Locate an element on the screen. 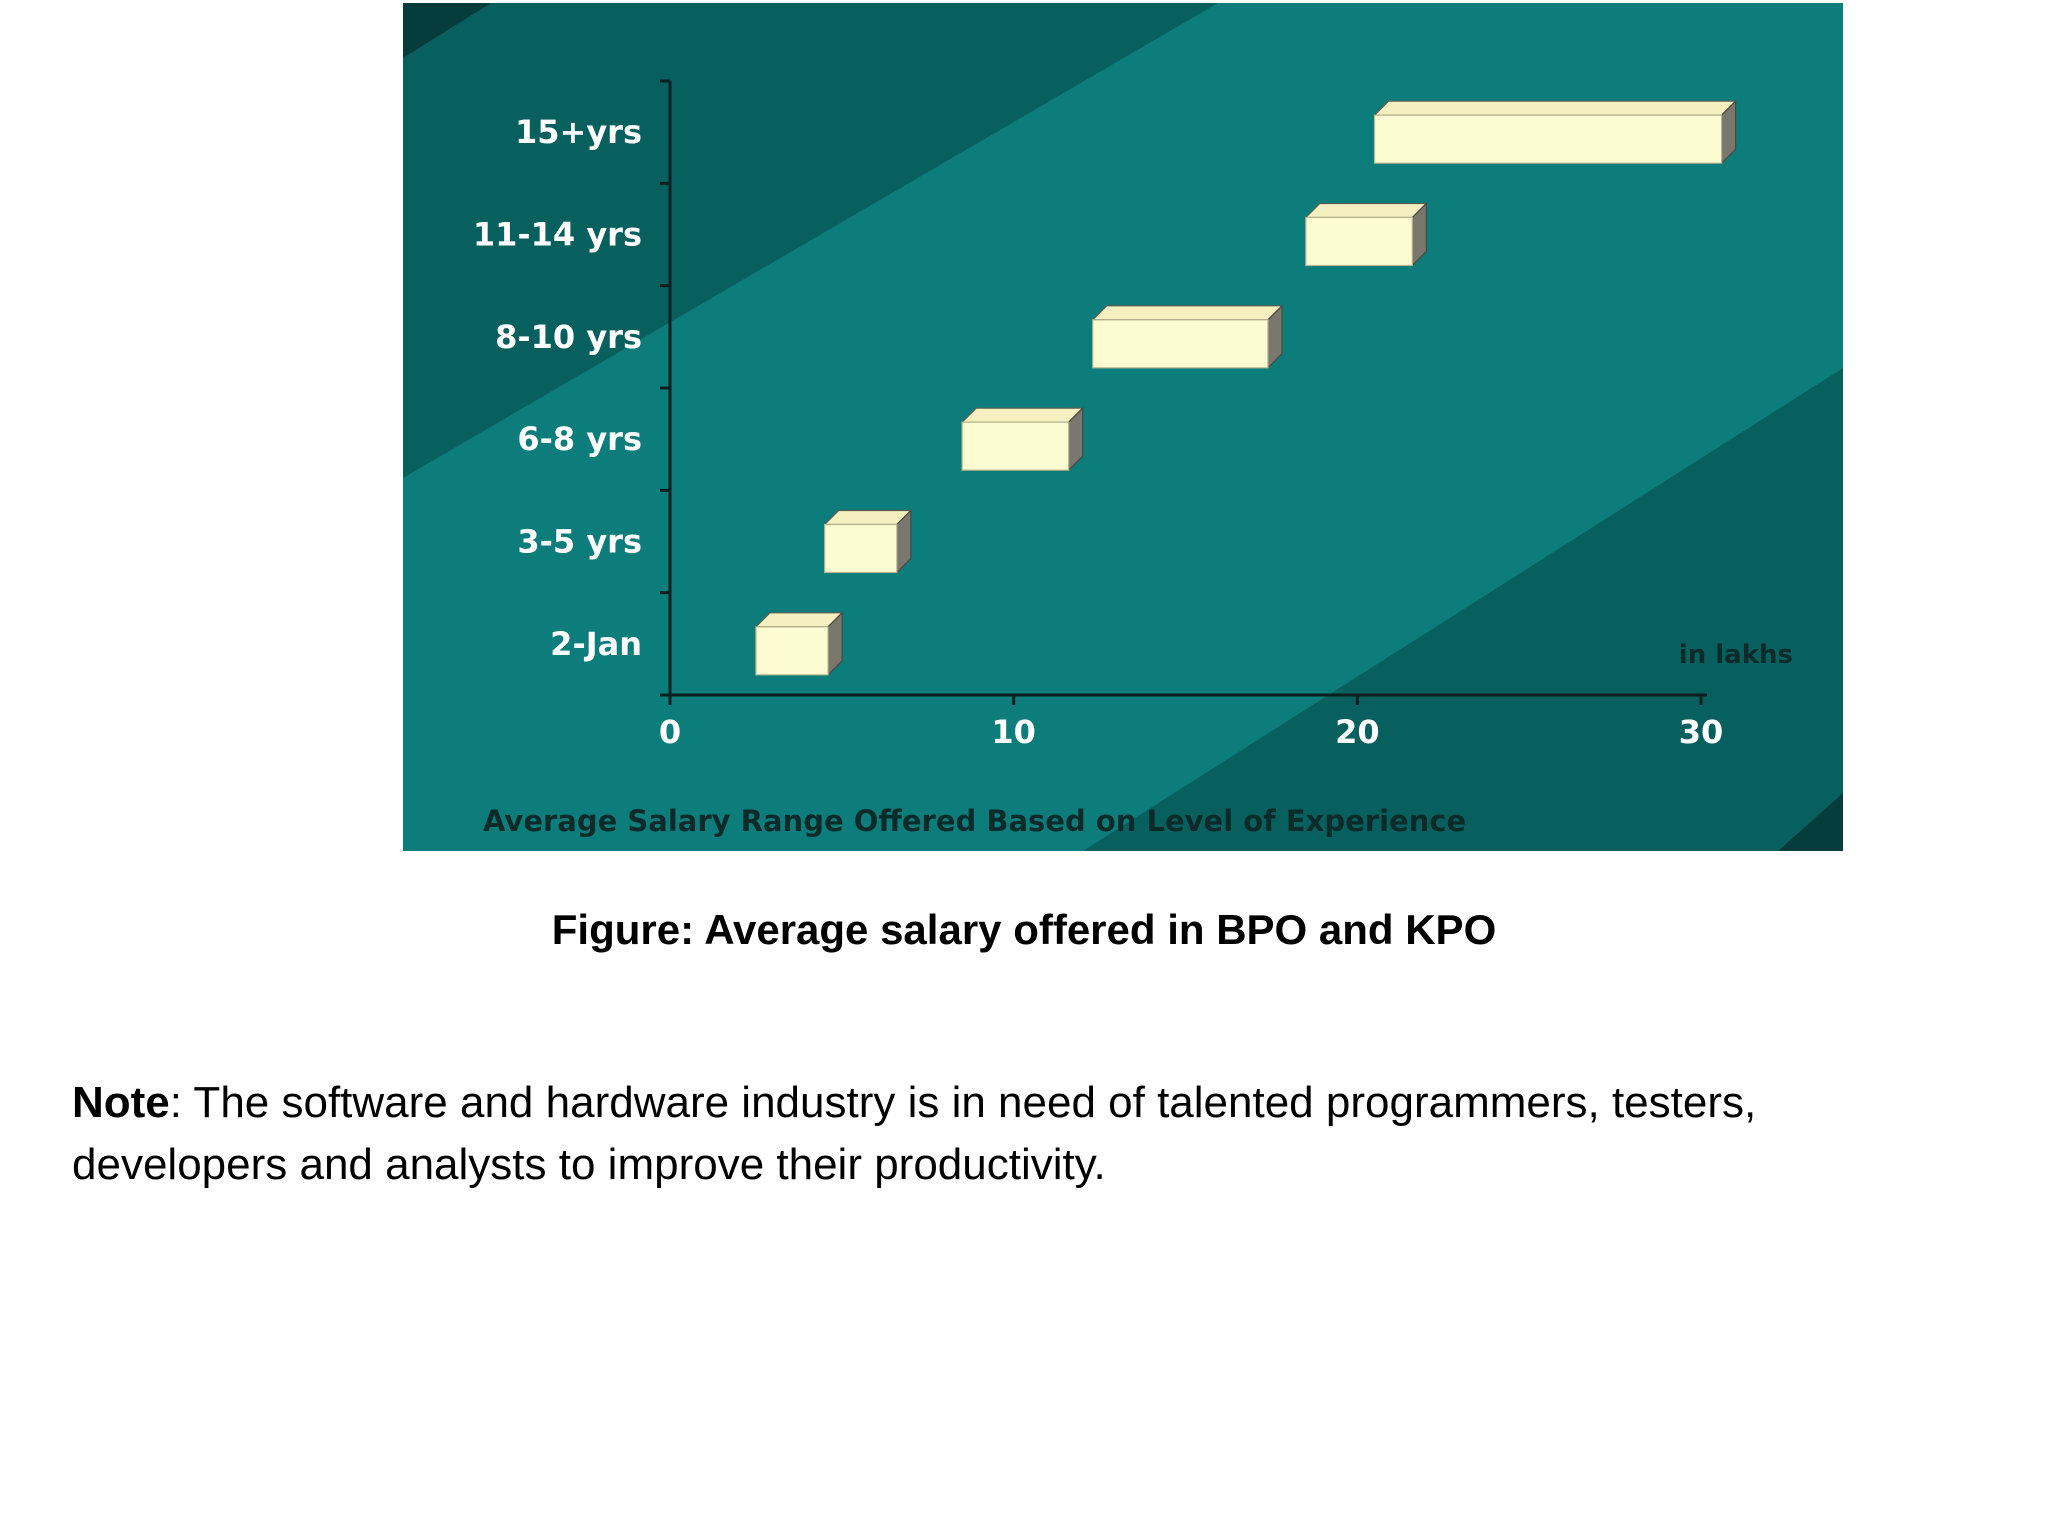  x-tick-label: 10 is located at coordinates (1013, 732).